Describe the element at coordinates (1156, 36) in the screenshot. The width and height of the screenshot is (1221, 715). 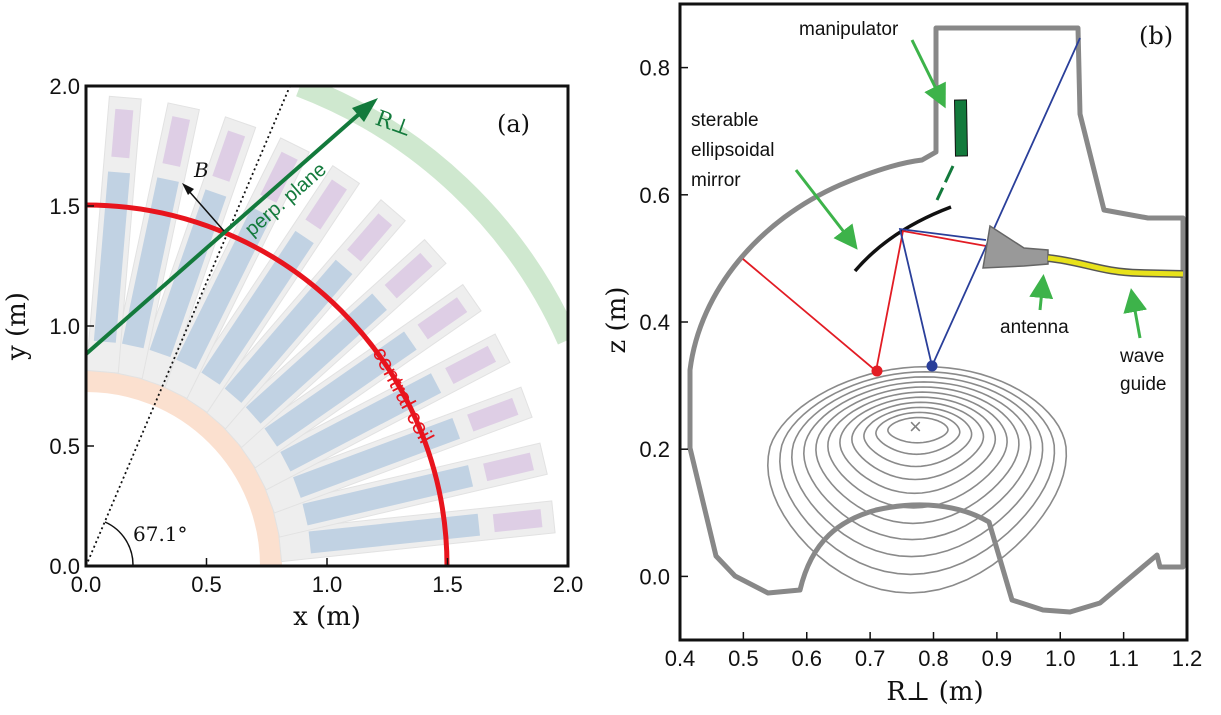
I see `panel-b-label: (b)` at that location.